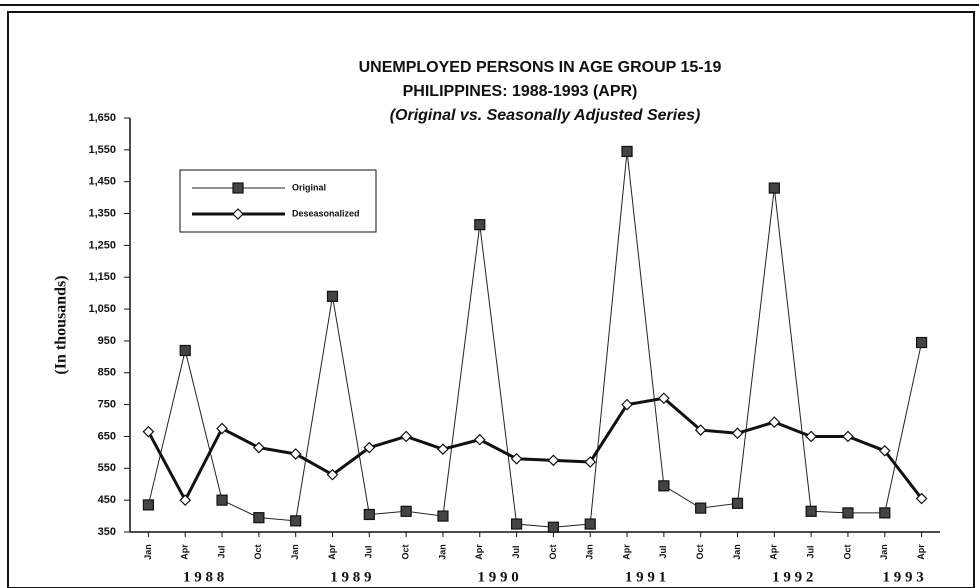 This screenshot has width=979, height=588. I want to click on chart-subtitle: PHILIPPINES: 1988-1993 (APR), so click(520, 91).